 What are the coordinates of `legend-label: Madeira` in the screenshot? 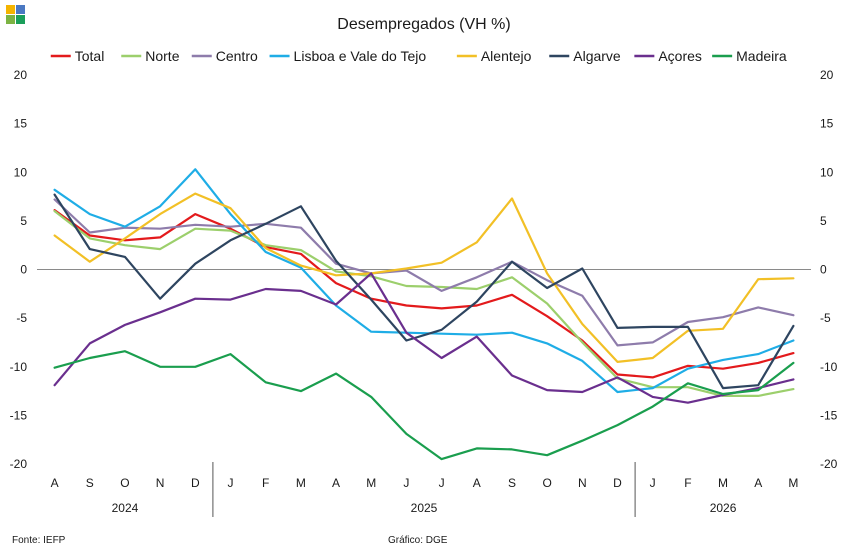 It's located at (761, 56).